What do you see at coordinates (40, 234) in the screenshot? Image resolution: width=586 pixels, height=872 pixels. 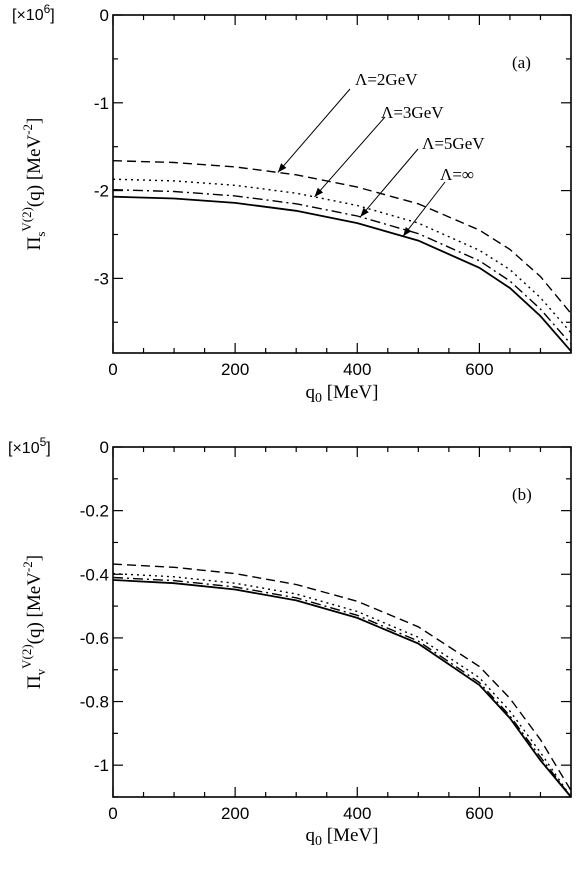 I see `y-label-sub: s` at bounding box center [40, 234].